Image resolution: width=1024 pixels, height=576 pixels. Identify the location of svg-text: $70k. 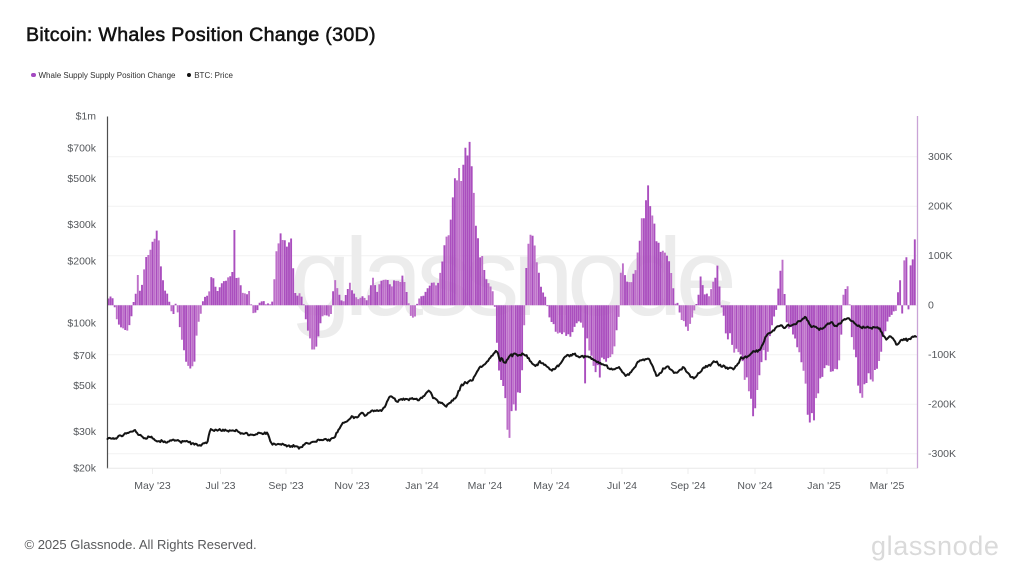
(85, 356).